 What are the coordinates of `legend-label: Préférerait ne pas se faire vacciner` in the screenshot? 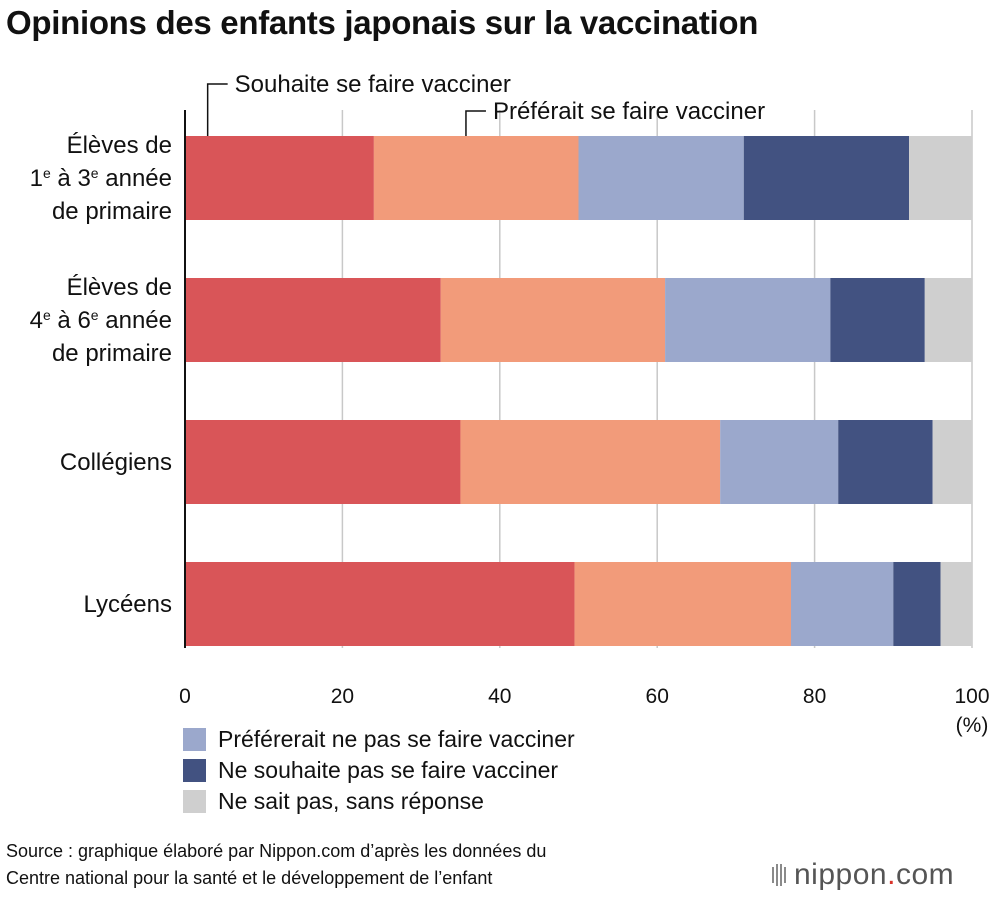 It's located at (396, 739).